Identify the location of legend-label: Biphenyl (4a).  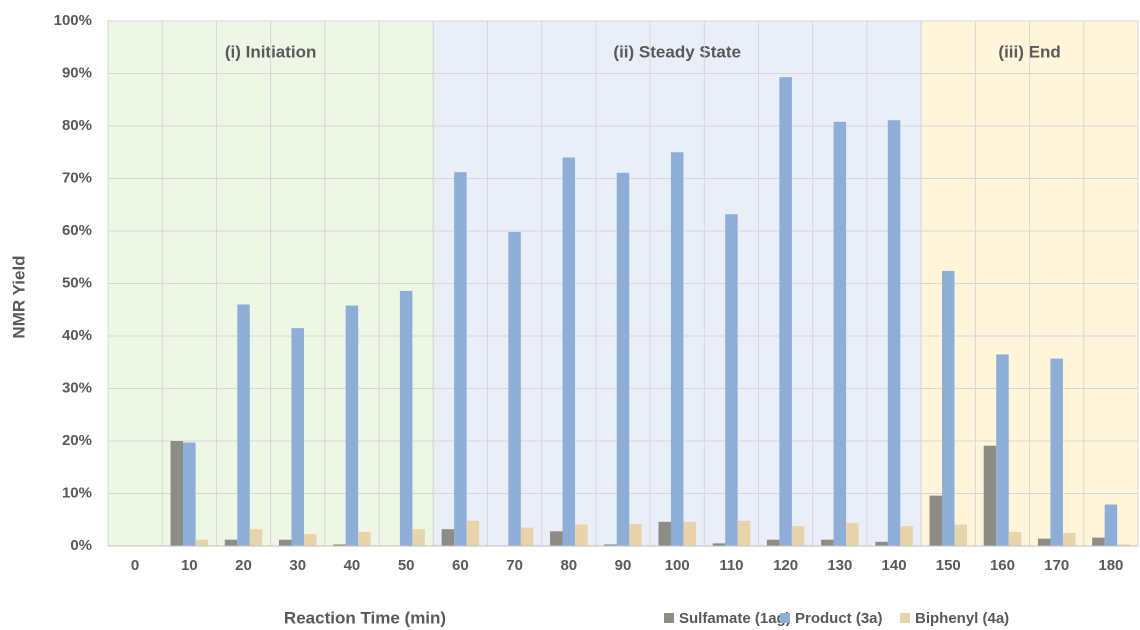
(962, 618).